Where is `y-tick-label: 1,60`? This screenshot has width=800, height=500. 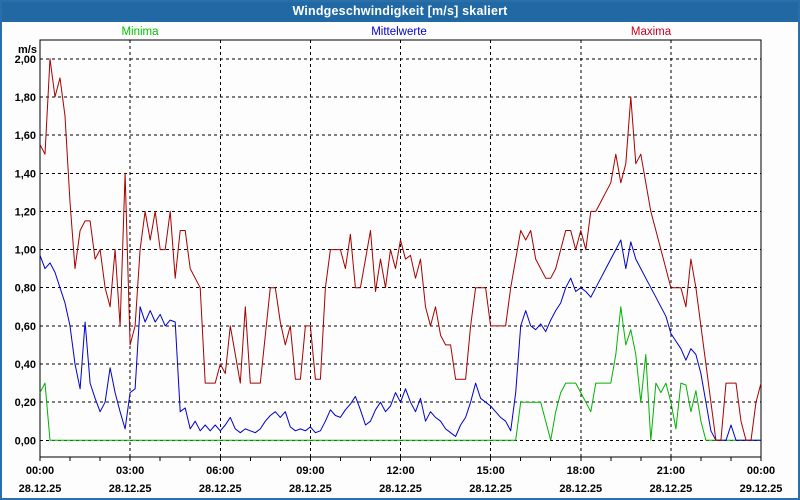
y-tick-label: 1,60 is located at coordinates (25, 136).